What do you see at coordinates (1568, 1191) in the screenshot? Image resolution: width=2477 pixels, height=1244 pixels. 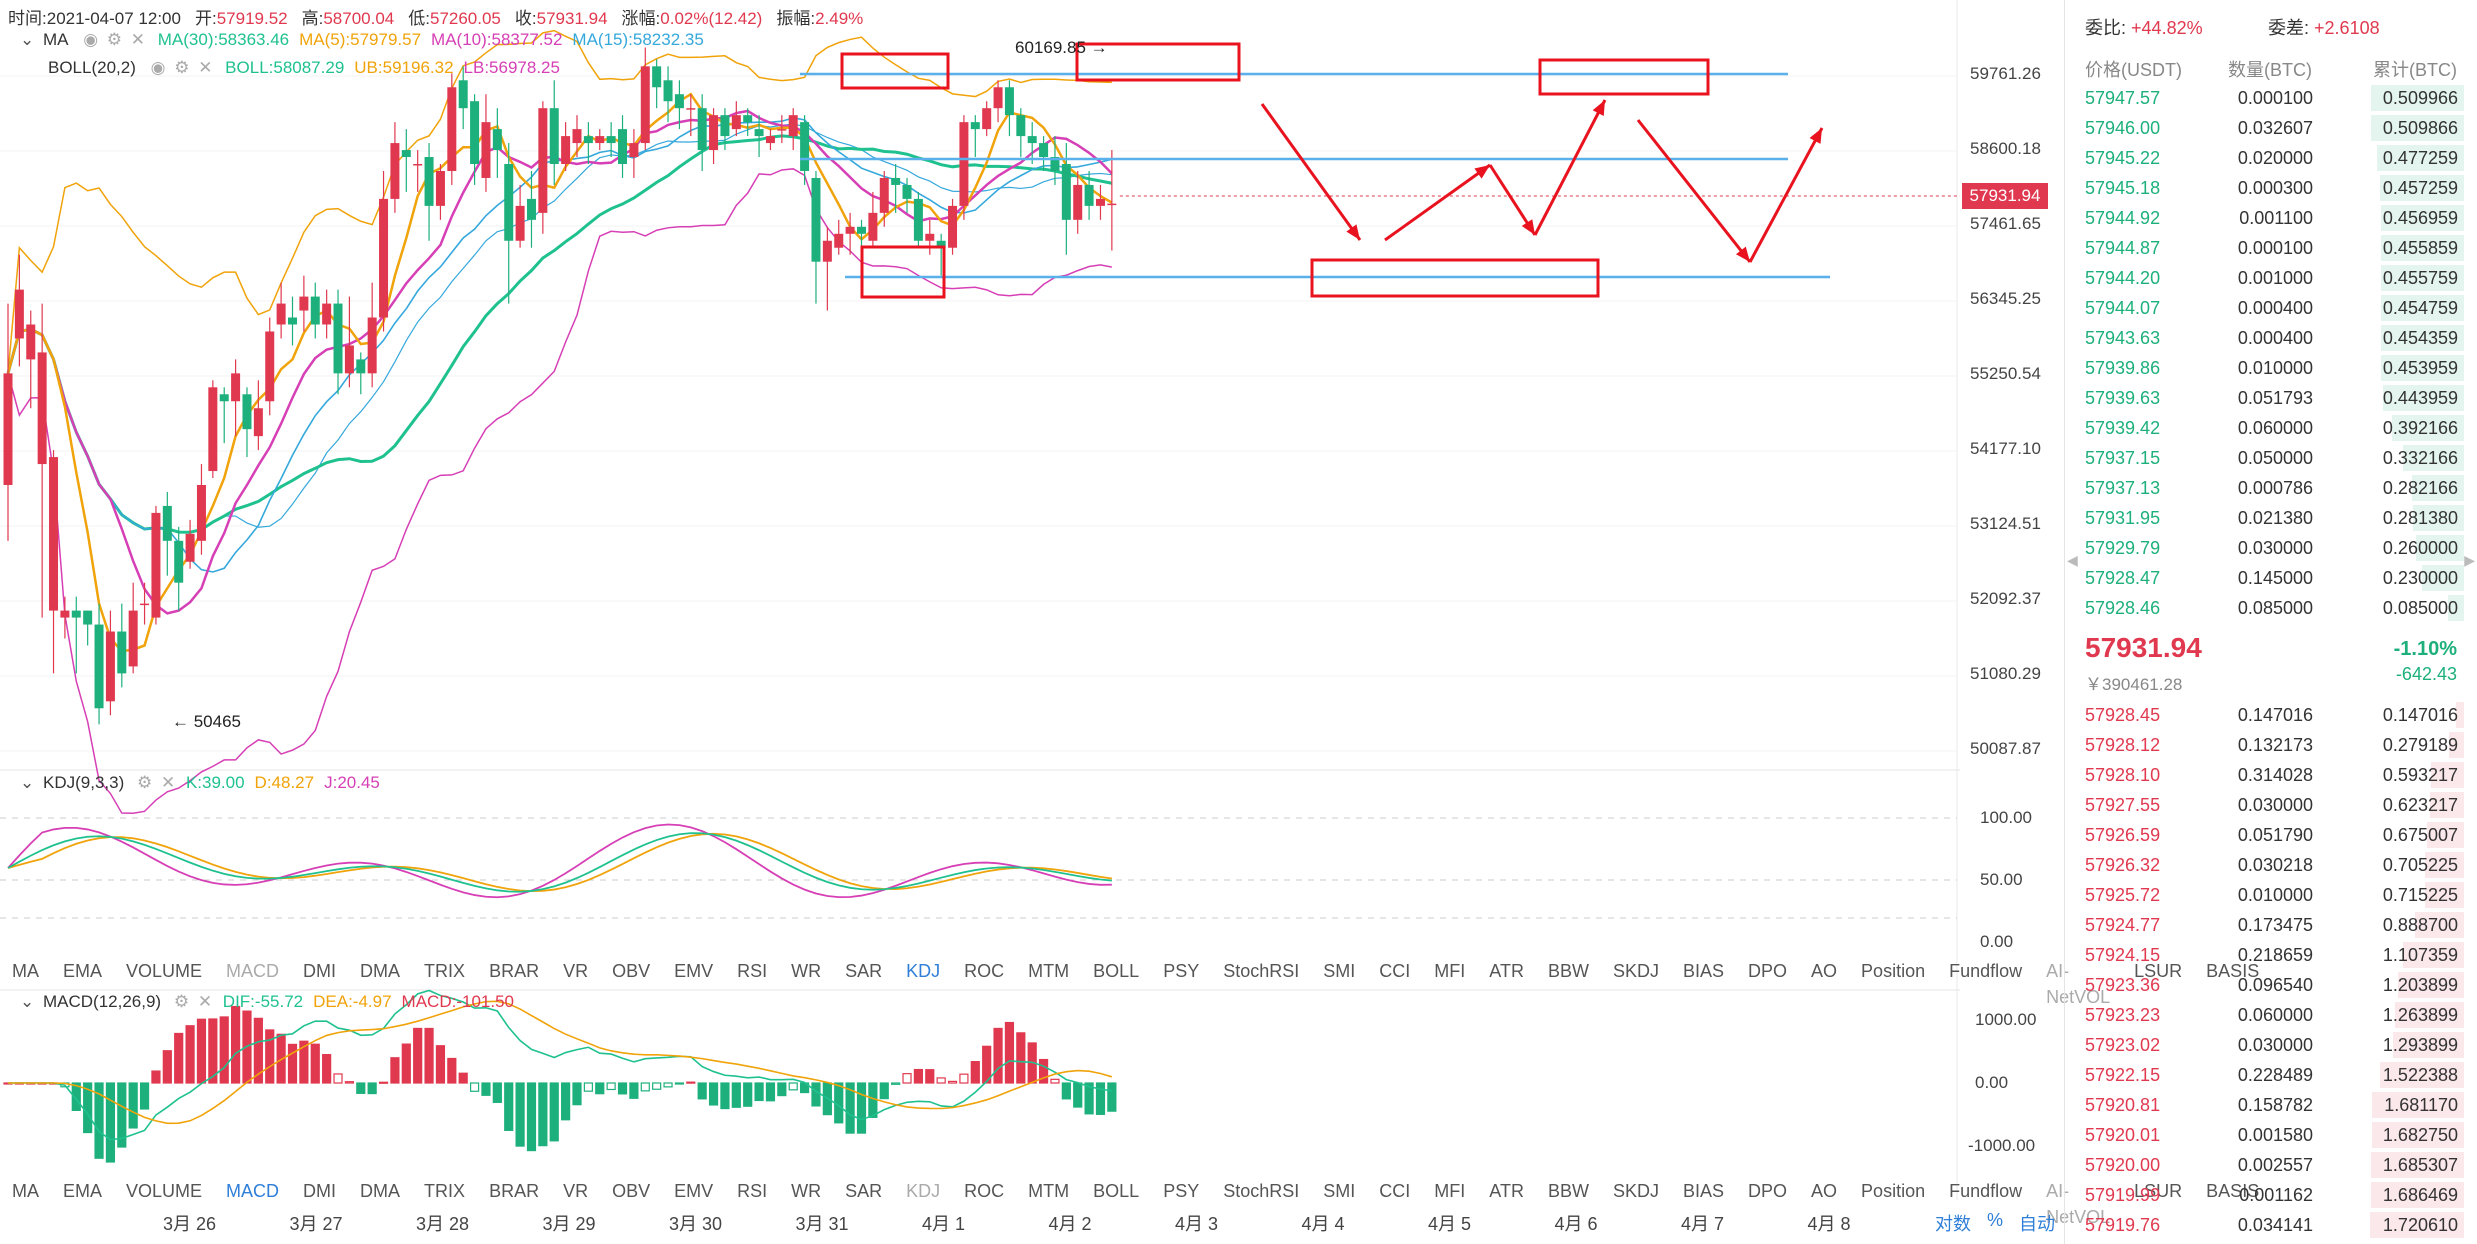 I see `tab-bbw: BBW` at bounding box center [1568, 1191].